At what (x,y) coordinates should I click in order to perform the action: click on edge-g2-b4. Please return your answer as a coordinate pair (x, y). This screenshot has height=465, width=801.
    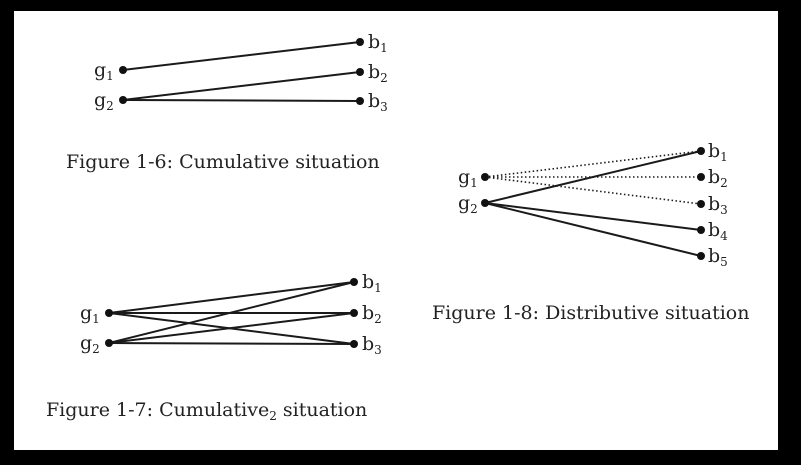
    Looking at the image, I should click on (593, 216).